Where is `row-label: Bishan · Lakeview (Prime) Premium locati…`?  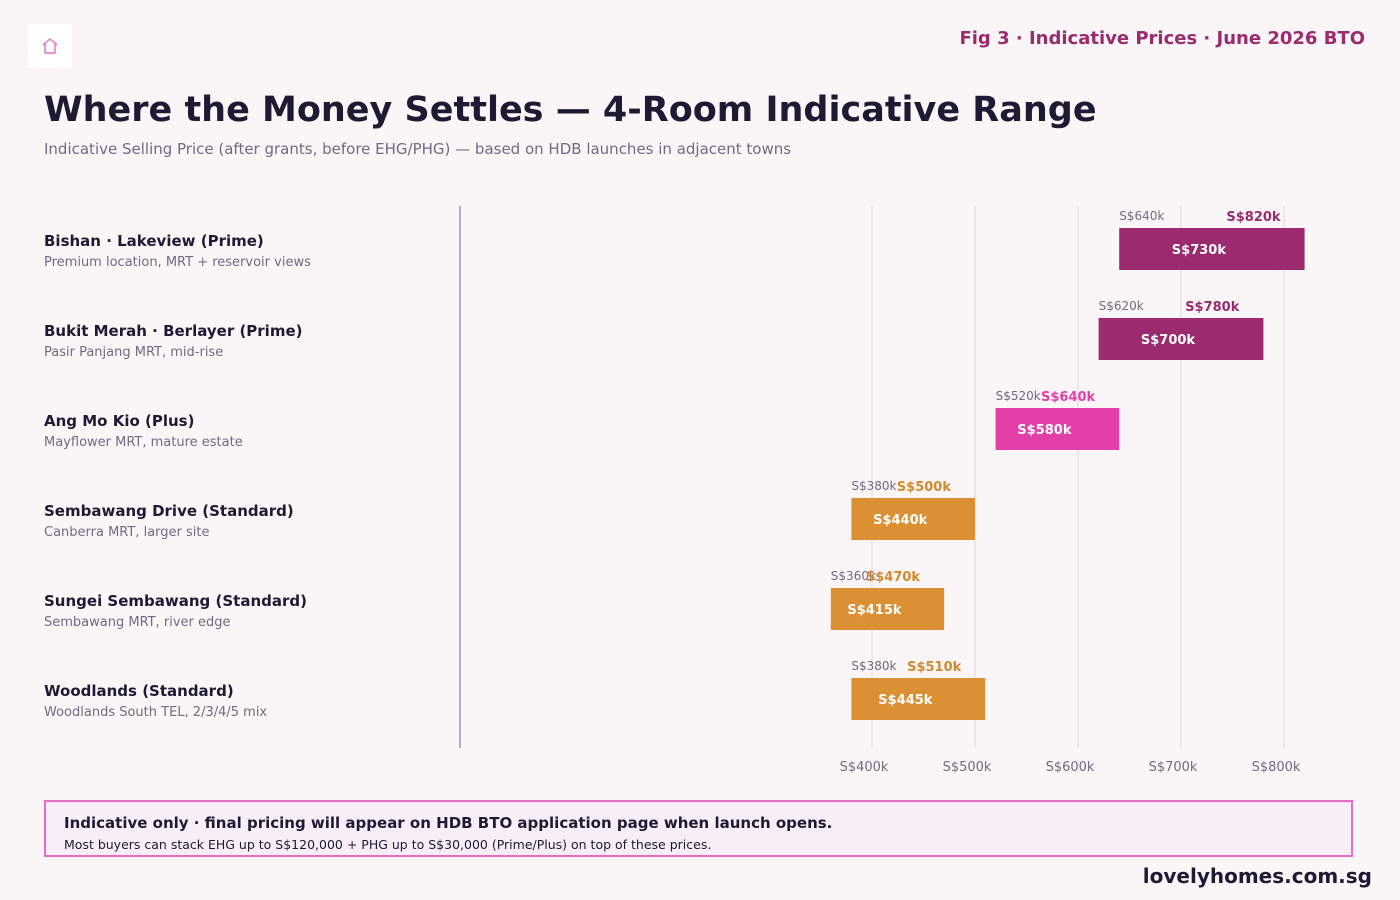
row-label: Bishan · Lakeview (Prime) Premium locati… is located at coordinates (177, 251).